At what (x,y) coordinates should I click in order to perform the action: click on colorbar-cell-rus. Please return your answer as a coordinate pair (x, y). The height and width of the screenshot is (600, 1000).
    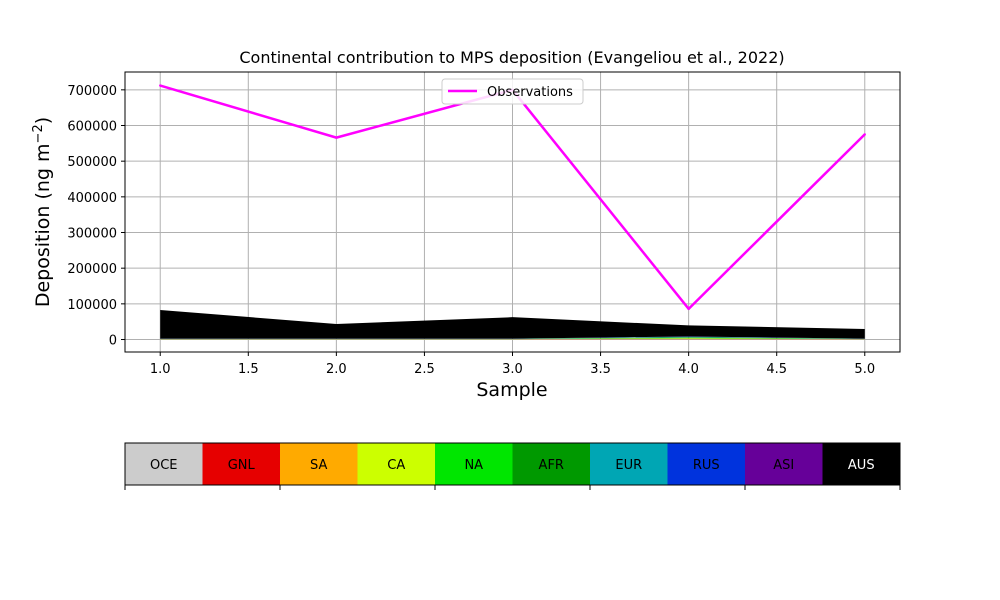
    Looking at the image, I should click on (706, 464).